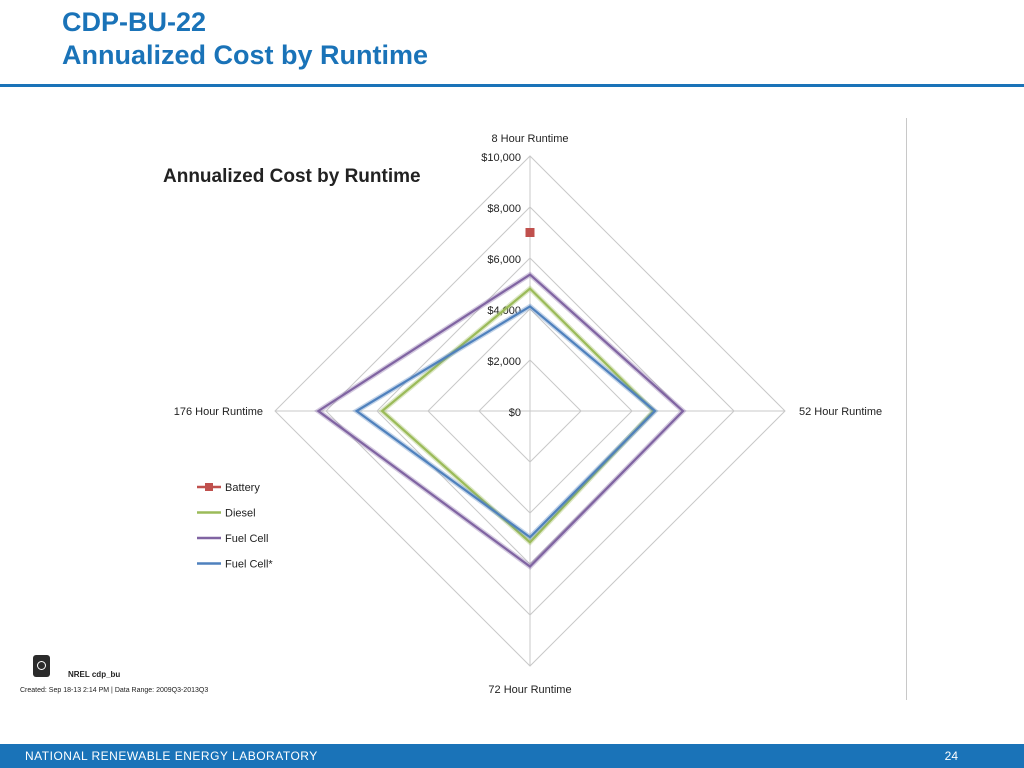 This screenshot has height=768, width=1024. I want to click on nrel-power-icon, so click(41, 666).